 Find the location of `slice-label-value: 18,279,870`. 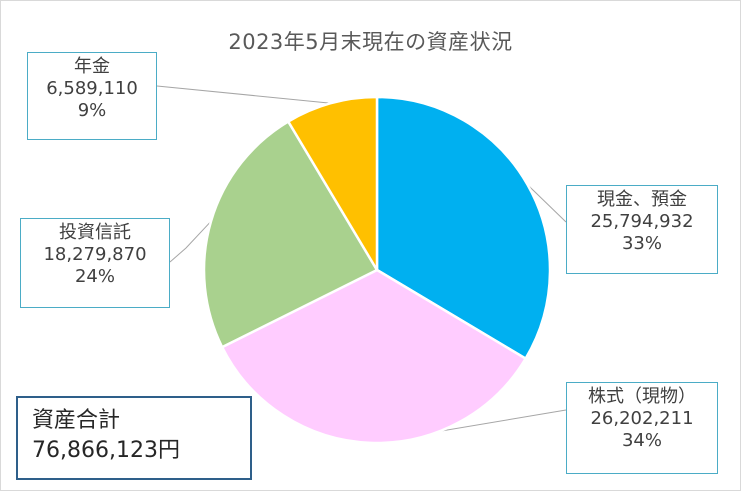

slice-label-value: 18,279,870 is located at coordinates (95, 254).